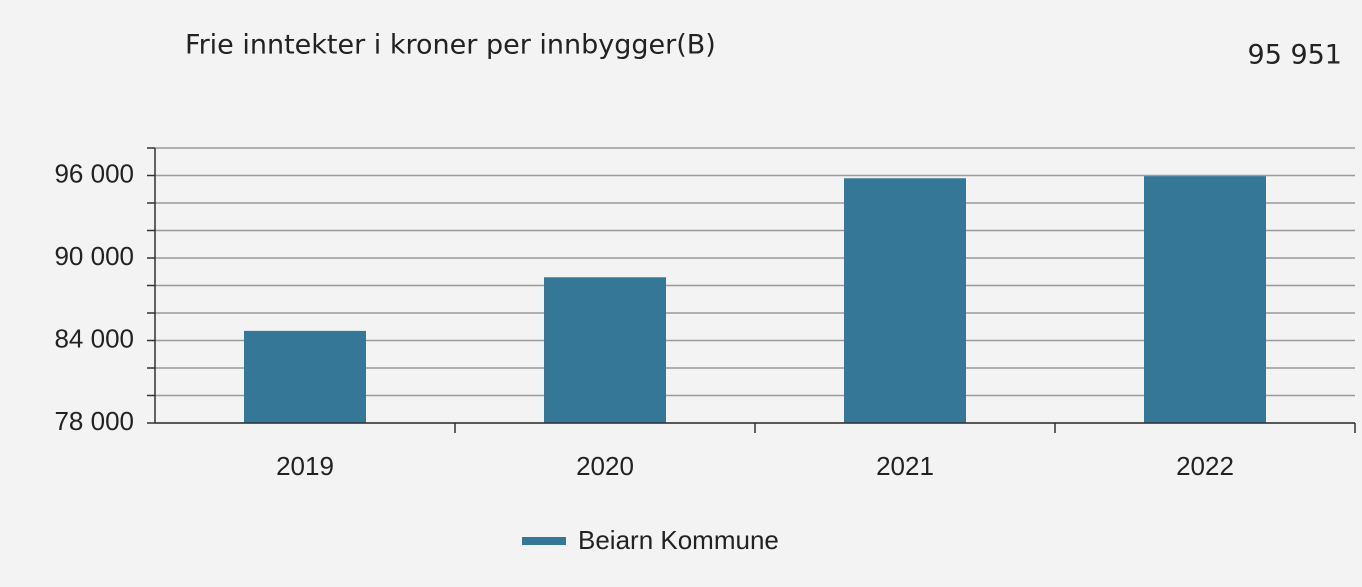 This screenshot has width=1362, height=587. What do you see at coordinates (605, 466) in the screenshot?
I see `x-tick-label: 2020` at bounding box center [605, 466].